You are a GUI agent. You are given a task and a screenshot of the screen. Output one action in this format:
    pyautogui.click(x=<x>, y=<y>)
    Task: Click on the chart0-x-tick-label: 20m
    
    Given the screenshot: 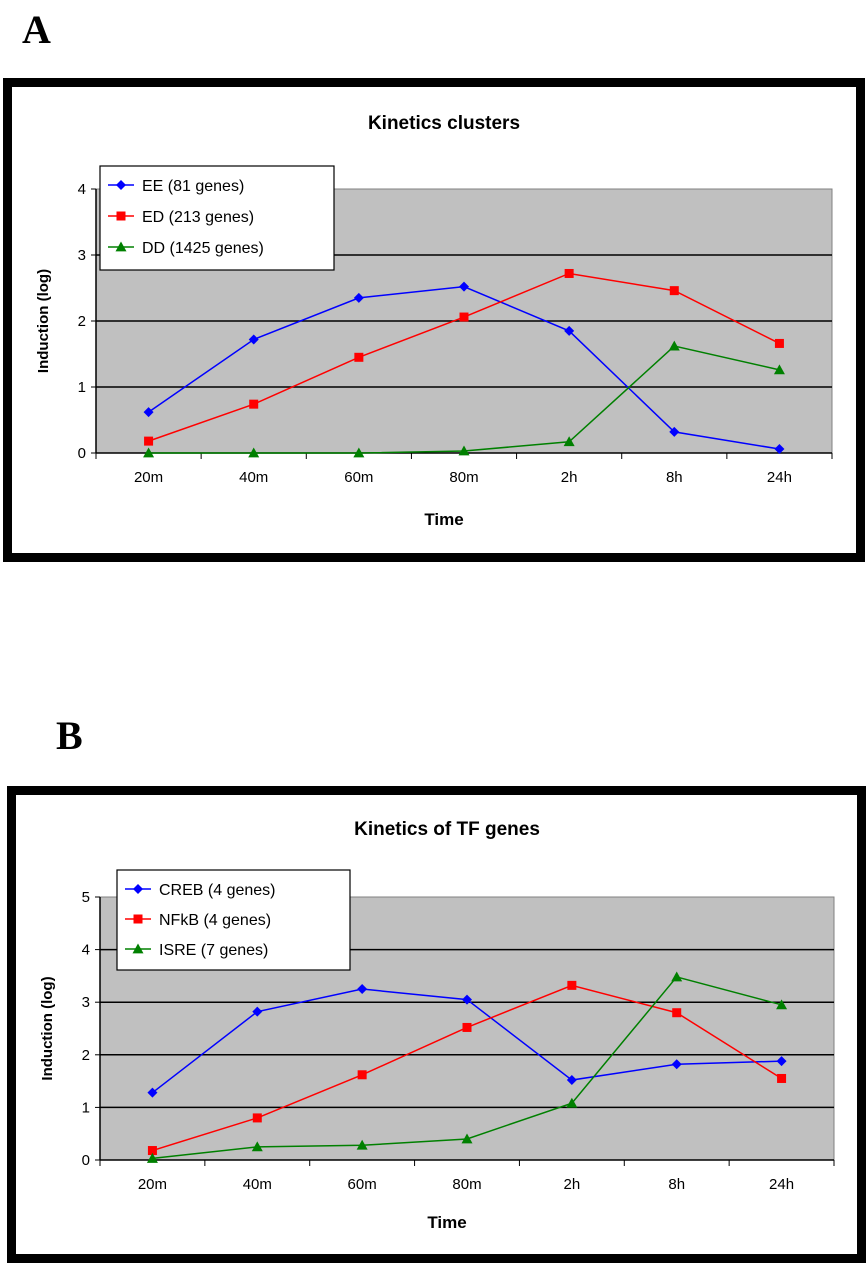 What is the action you would take?
    pyautogui.click(x=148, y=477)
    